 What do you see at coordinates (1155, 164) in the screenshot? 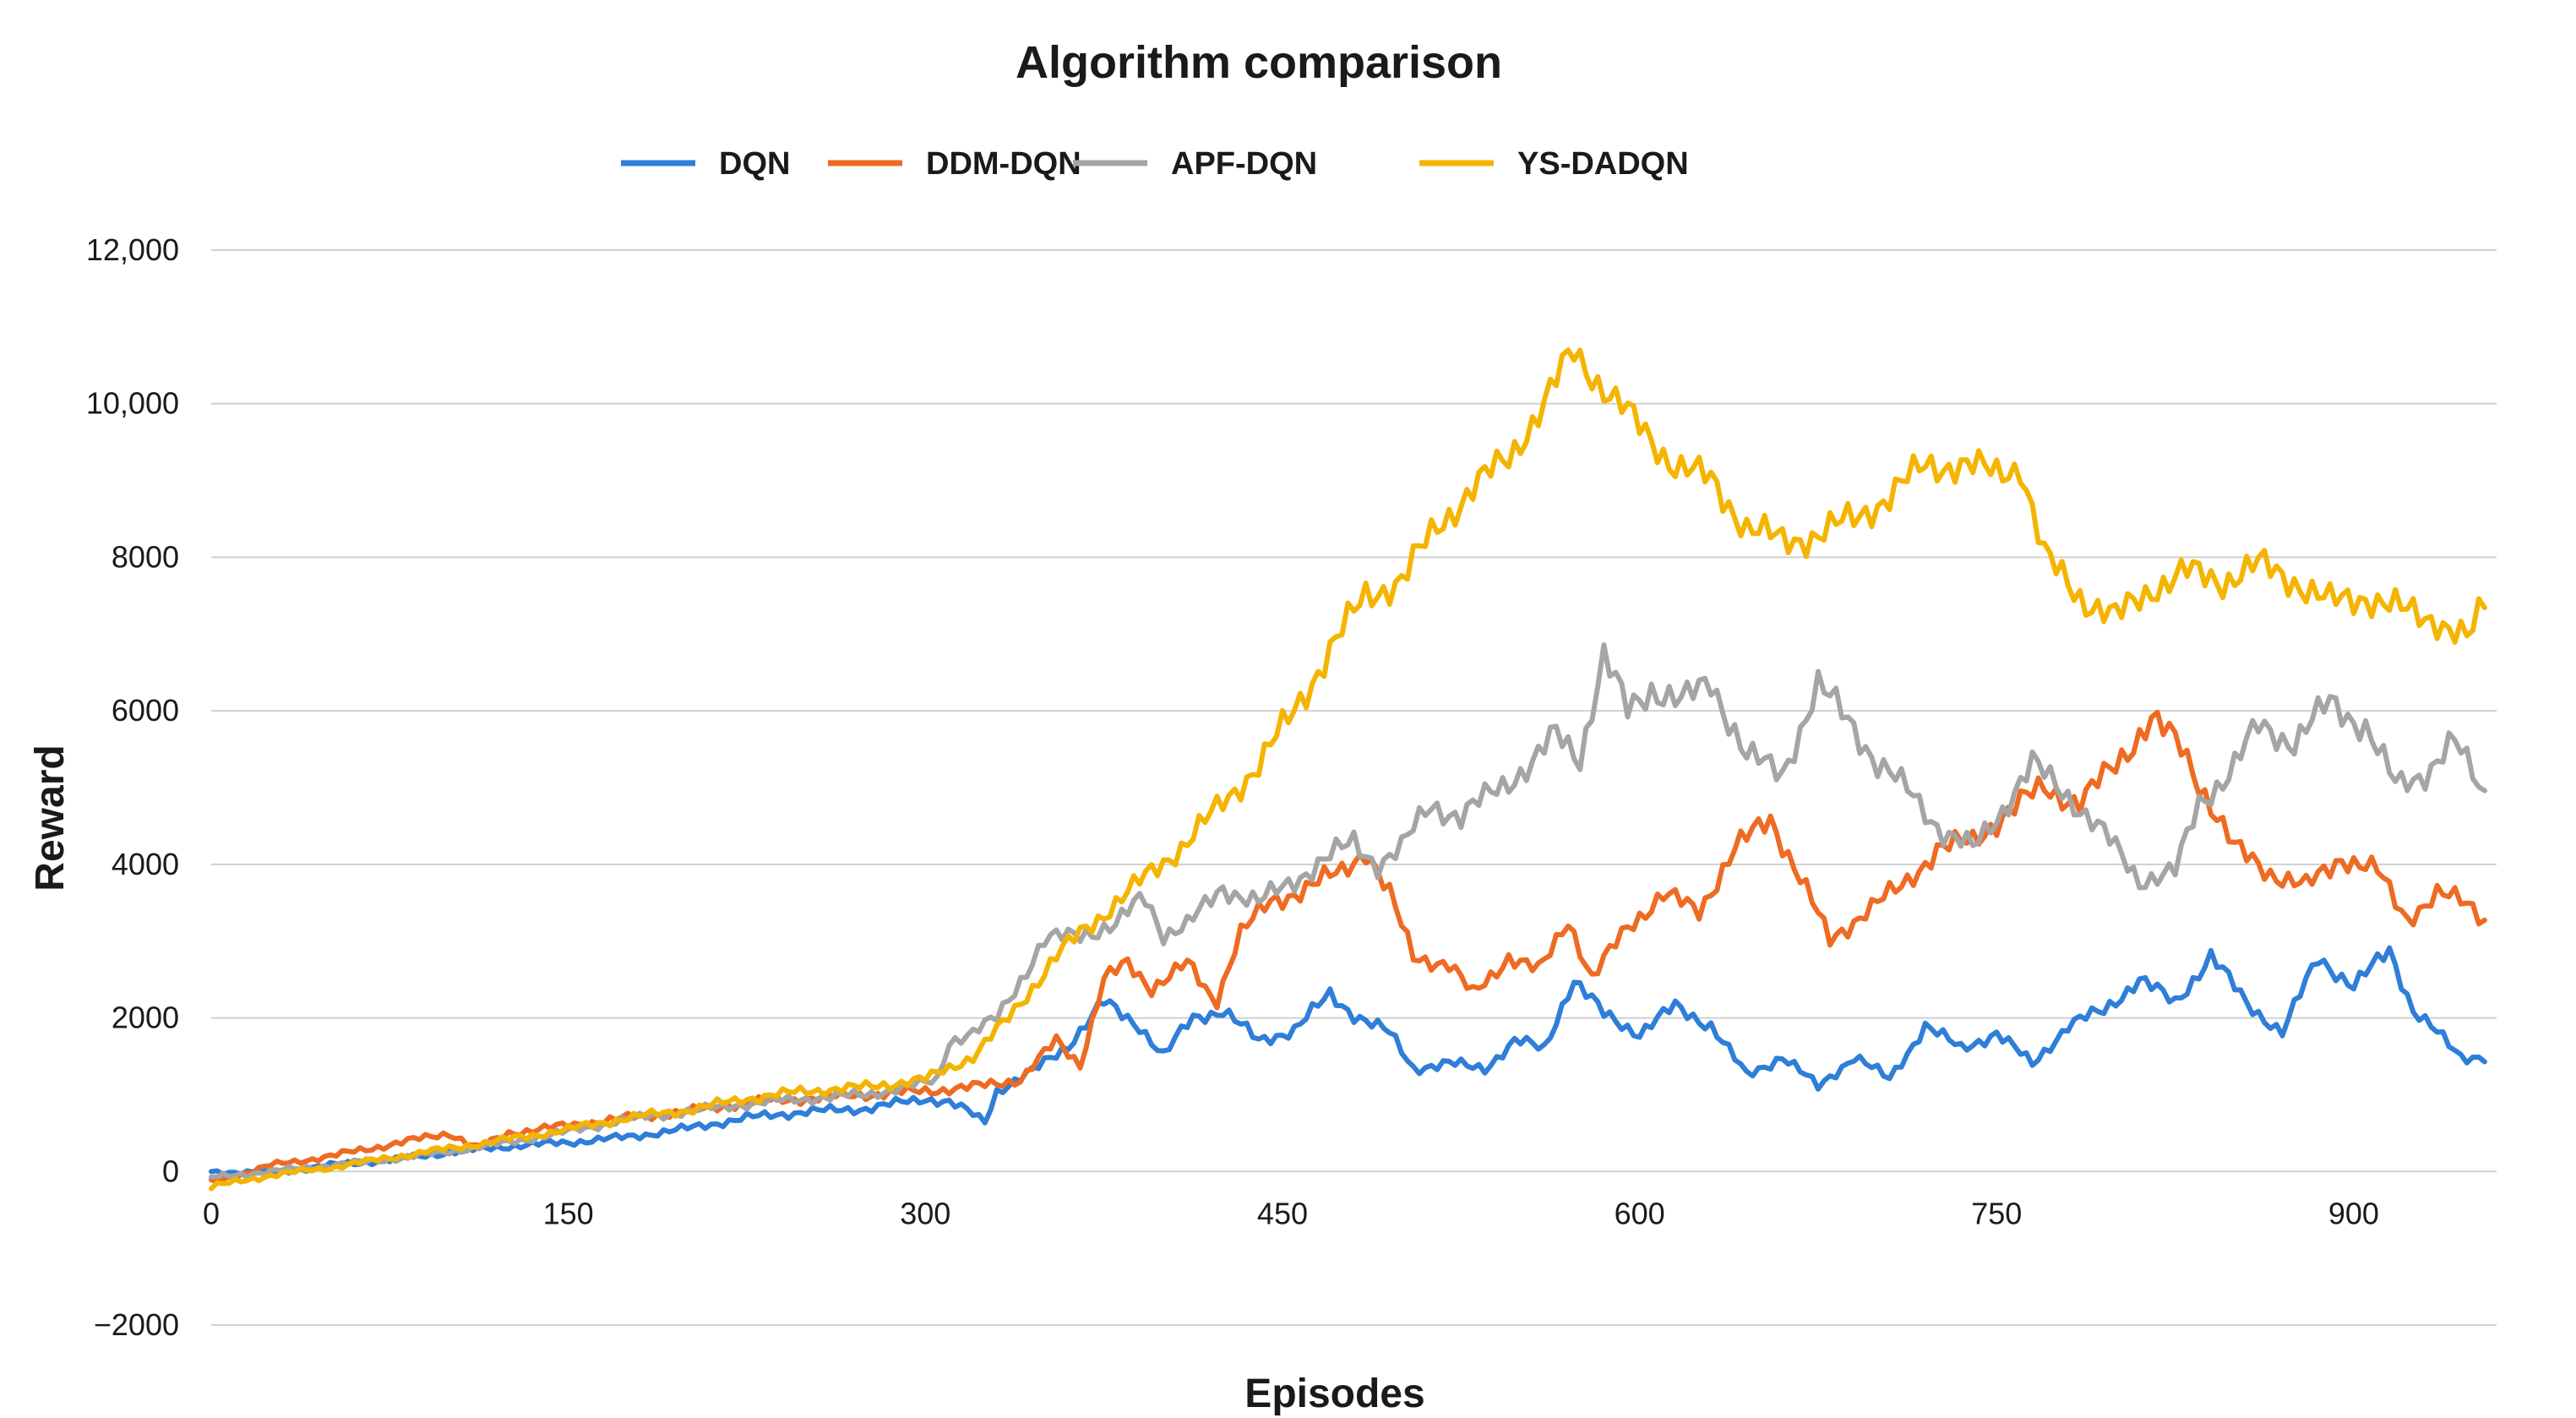
I see `legend: DQN DDM-DQN APF-DQN YS-DADQN` at bounding box center [1155, 164].